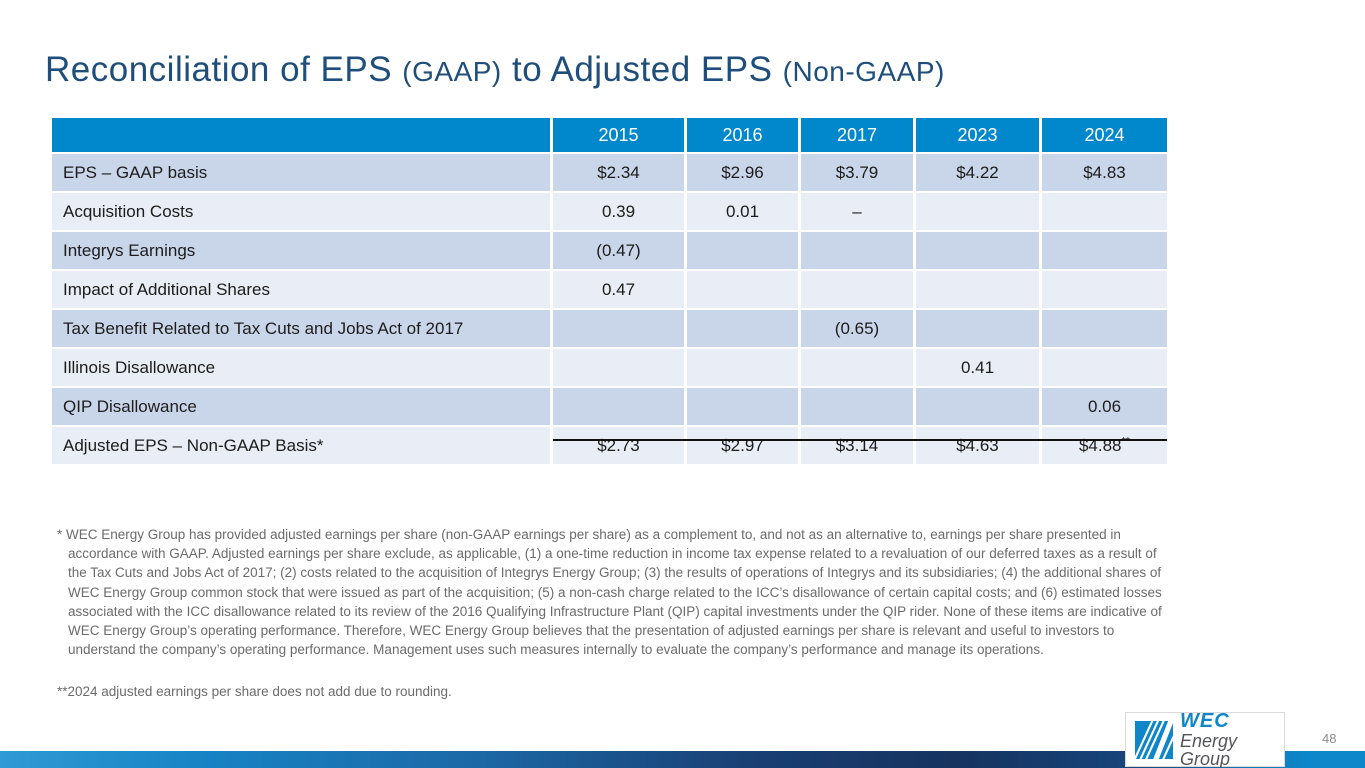 This screenshot has height=768, width=1365. What do you see at coordinates (1104, 135) in the screenshot?
I see `header-year-2024: 2024` at bounding box center [1104, 135].